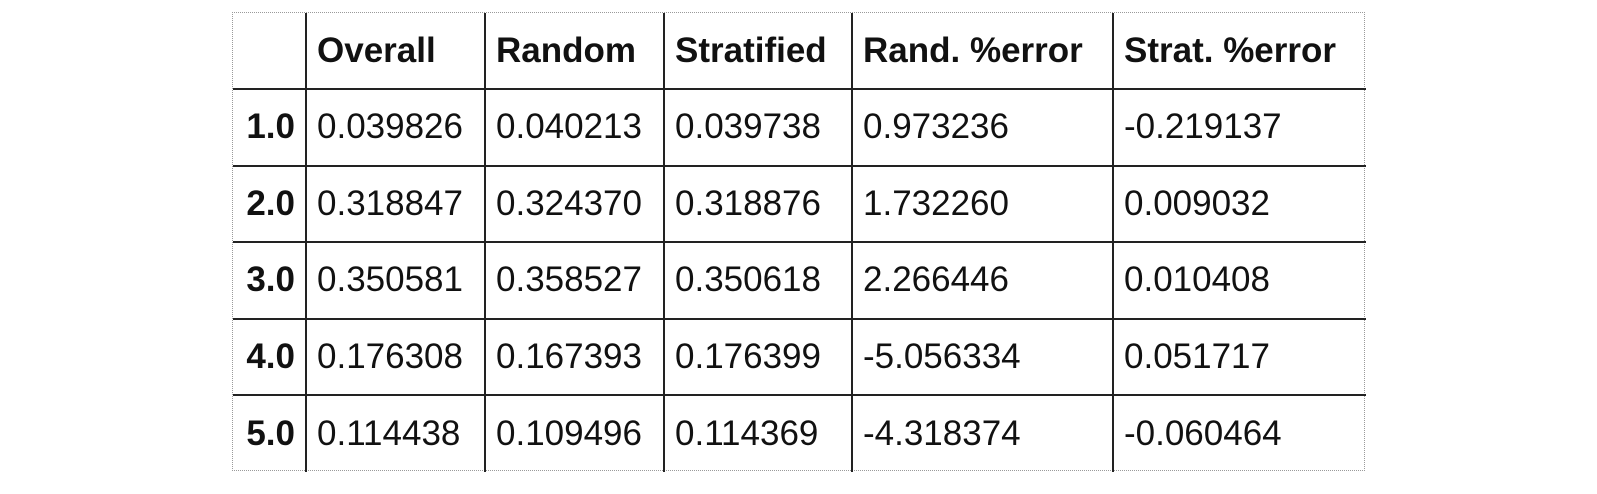 The height and width of the screenshot is (494, 1597). I want to click on column-header-stratified: Stratified, so click(757, 51).